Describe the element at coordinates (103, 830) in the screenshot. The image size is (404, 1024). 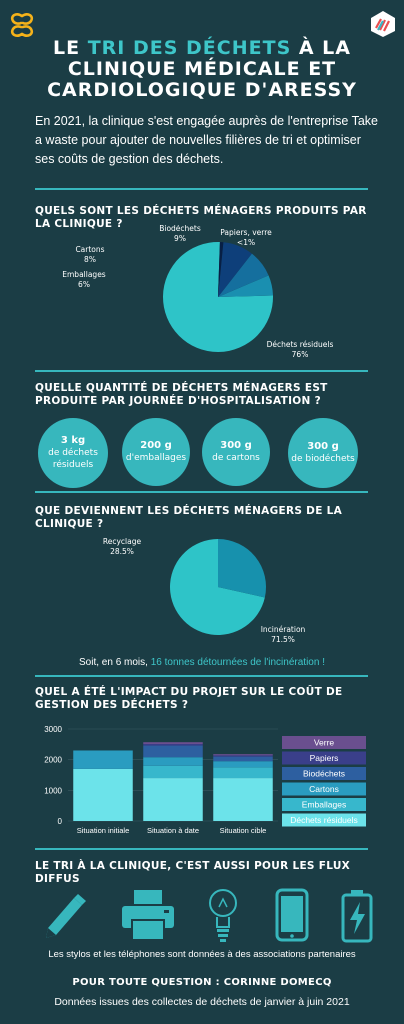
I see `x-tick-label: Situation initiale` at that location.